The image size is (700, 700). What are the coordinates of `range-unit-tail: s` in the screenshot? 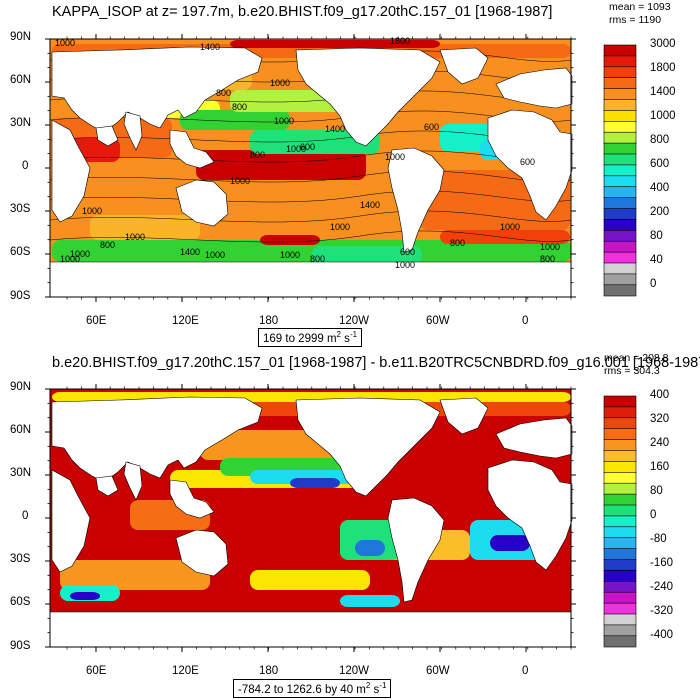 It's located at (375, 689).